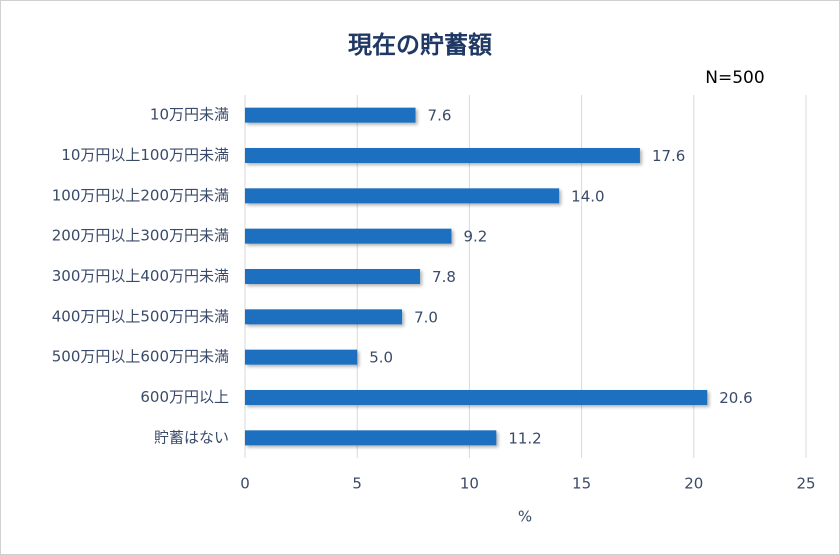 The height and width of the screenshot is (555, 840). I want to click on x-tick-label: 0, so click(245, 484).